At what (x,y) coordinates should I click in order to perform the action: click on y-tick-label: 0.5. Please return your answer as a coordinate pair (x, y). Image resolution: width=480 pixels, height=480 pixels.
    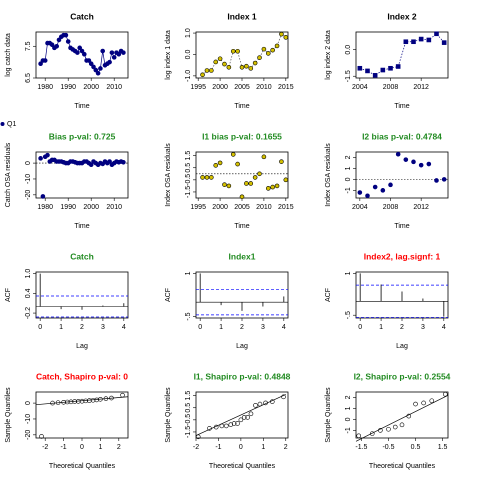
    Looking at the image, I should click on (188, 168).